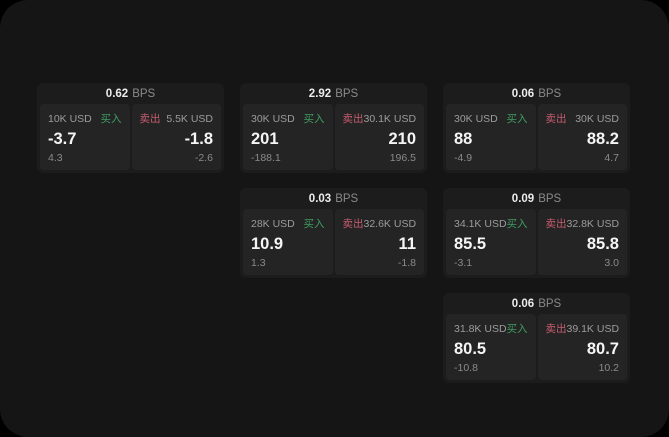 This screenshot has height=437, width=669. What do you see at coordinates (611, 157) in the screenshot?
I see `sell-change: 4.7` at bounding box center [611, 157].